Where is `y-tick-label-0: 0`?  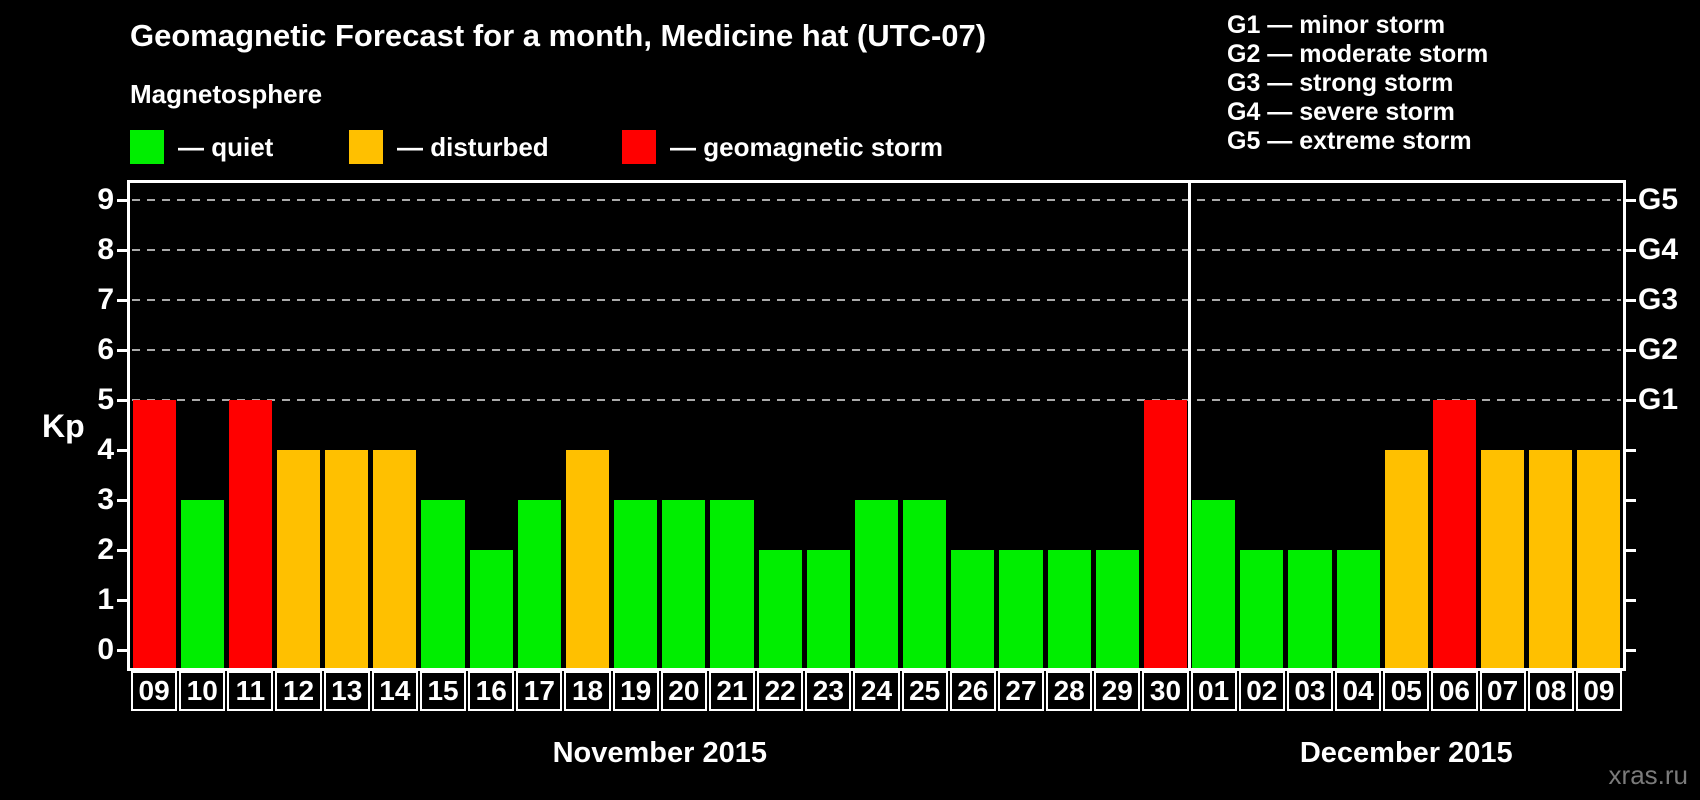
y-tick-label-0: 0 is located at coordinates (105, 649).